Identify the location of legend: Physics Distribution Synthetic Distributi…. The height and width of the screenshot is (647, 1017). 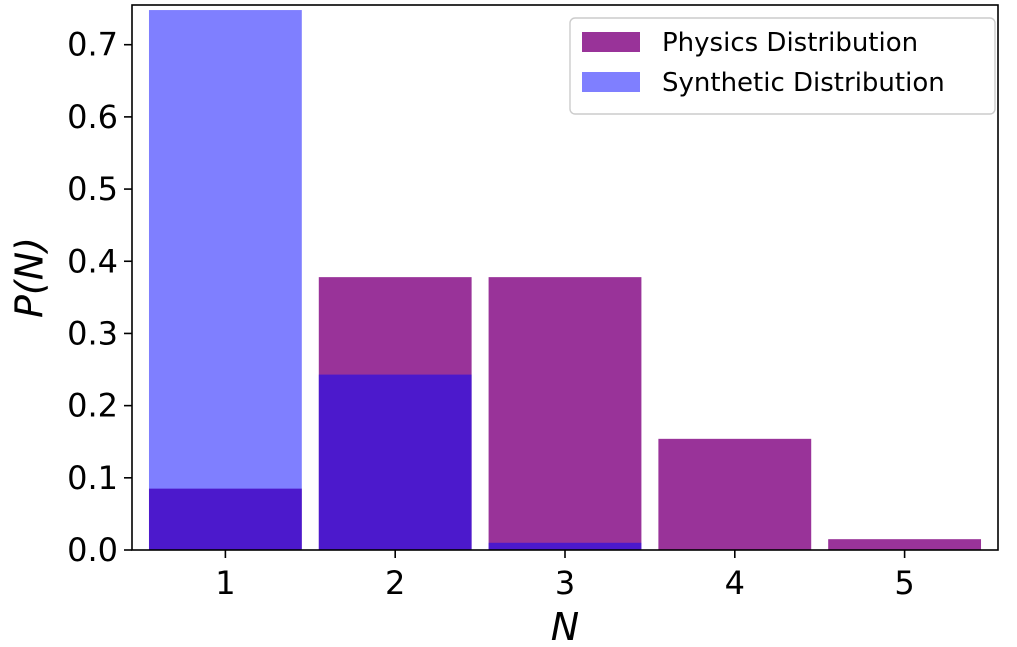
(782, 66).